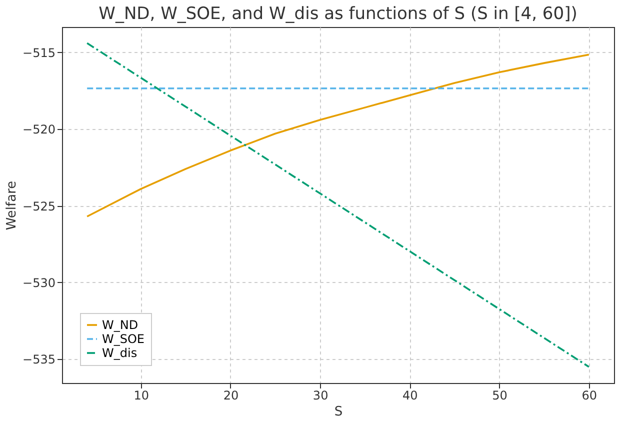 The height and width of the screenshot is (423, 619). What do you see at coordinates (120, 325) in the screenshot?
I see `legend-label: W_ND` at bounding box center [120, 325].